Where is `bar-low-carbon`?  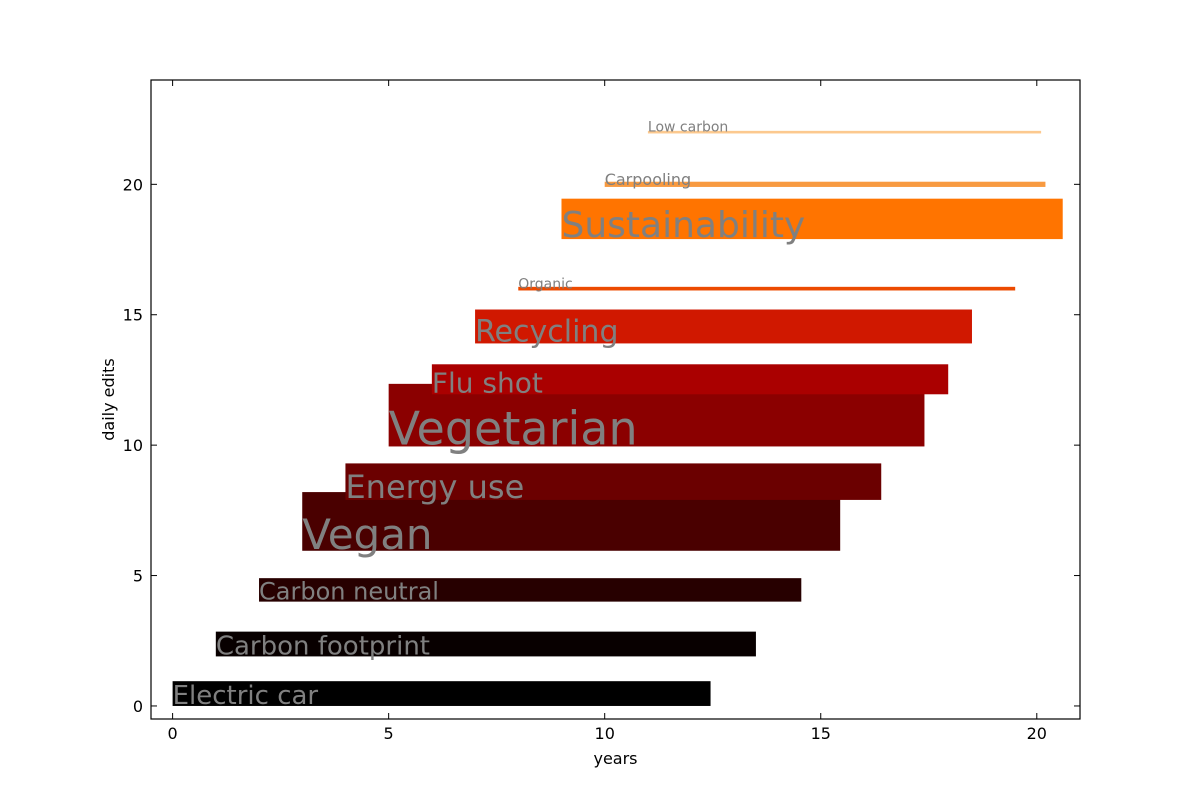 bar-low-carbon is located at coordinates (844, 132).